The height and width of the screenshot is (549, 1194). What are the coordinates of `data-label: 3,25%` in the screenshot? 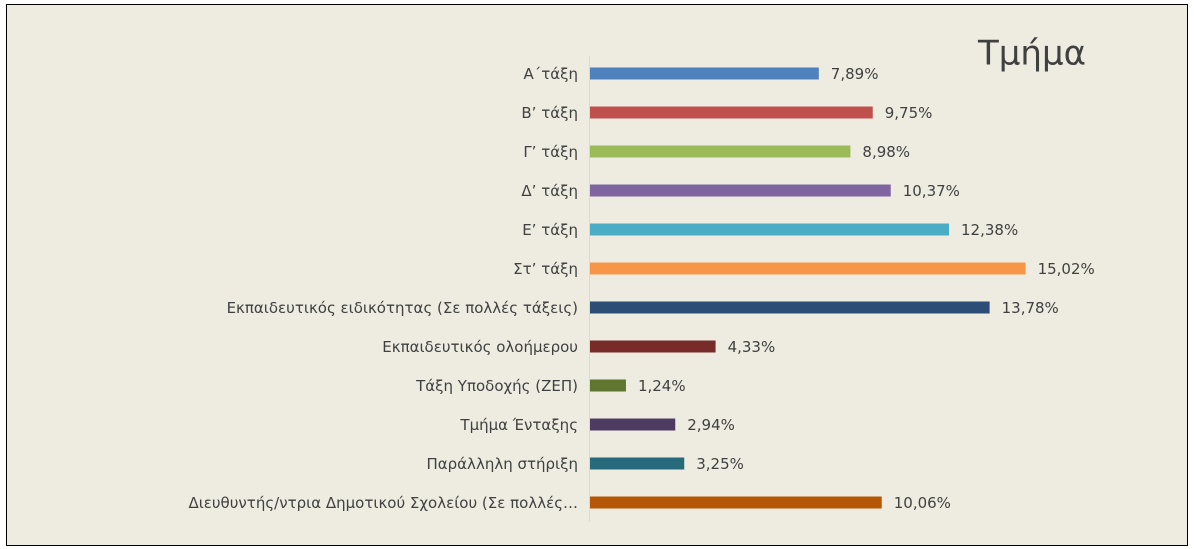 It's located at (720, 464).